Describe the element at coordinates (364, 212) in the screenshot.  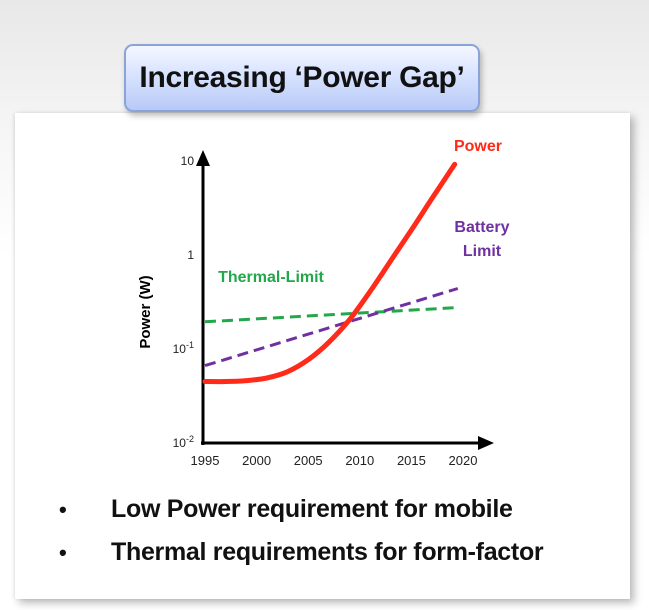
I see `series-labels: Power Battery Limit Thermal-Limit` at that location.